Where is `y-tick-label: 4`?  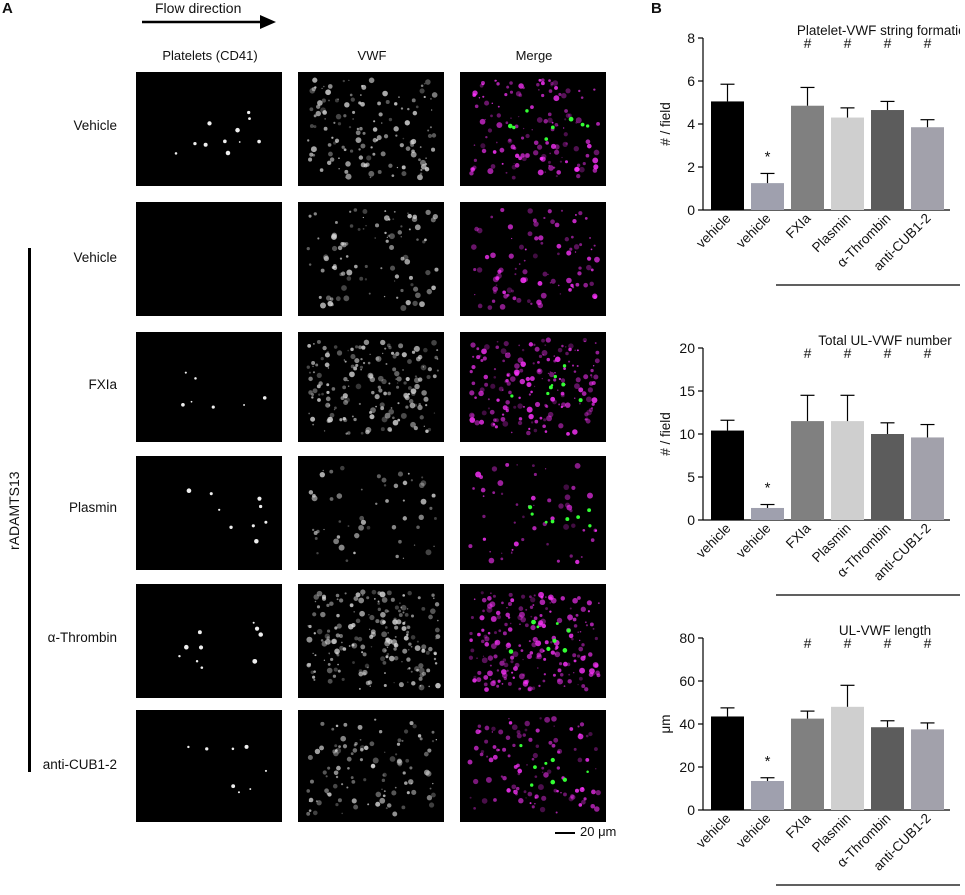 y-tick-label: 4 is located at coordinates (691, 124).